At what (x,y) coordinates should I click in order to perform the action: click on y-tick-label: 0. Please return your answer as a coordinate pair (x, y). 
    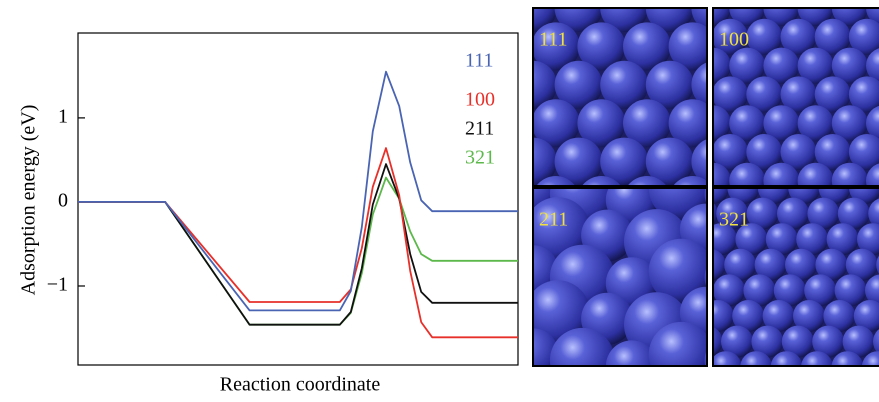
    Looking at the image, I should click on (63, 201).